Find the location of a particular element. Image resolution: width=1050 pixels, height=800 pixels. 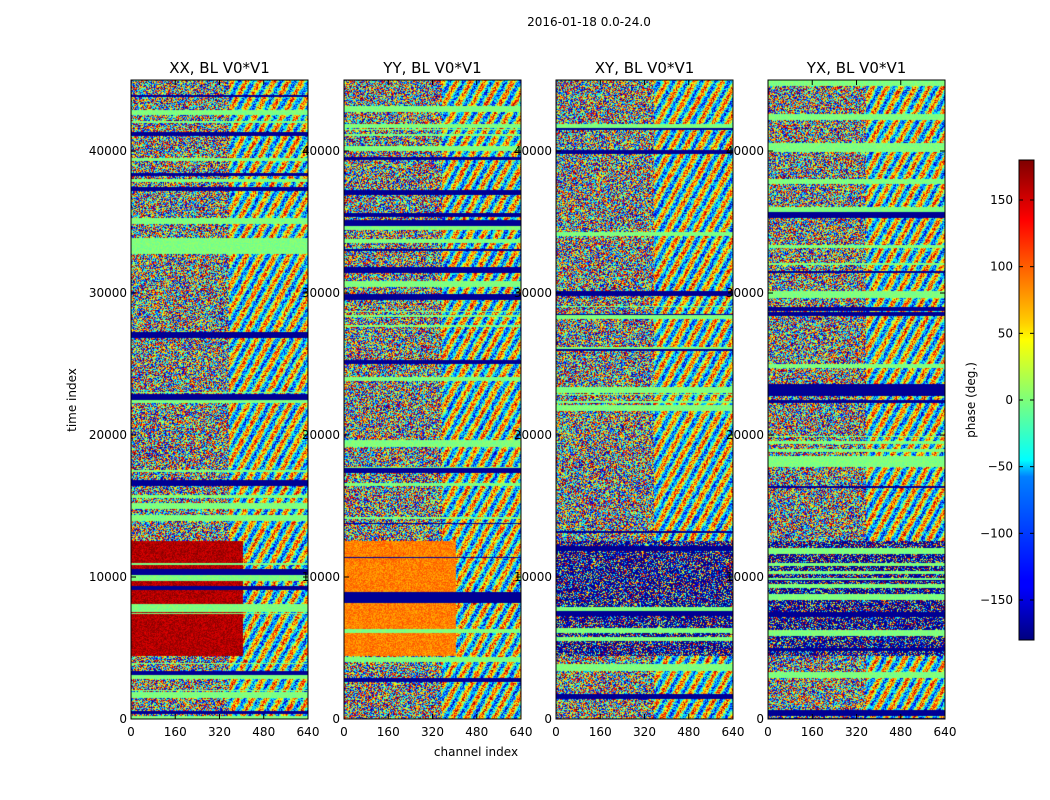

colorbar: 150 100 50 0 −50 −100 −150 phase (deg.) is located at coordinates (999, 400).